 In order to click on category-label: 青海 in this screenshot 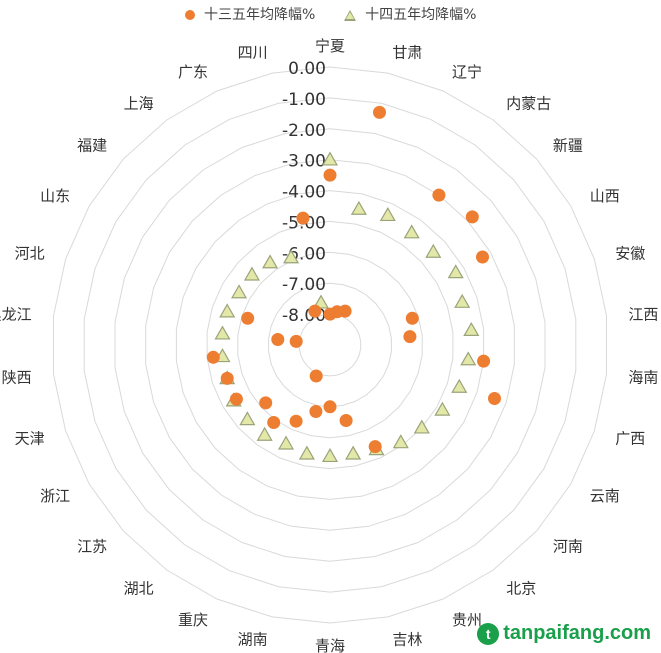, I will do `click(330, 645)`.